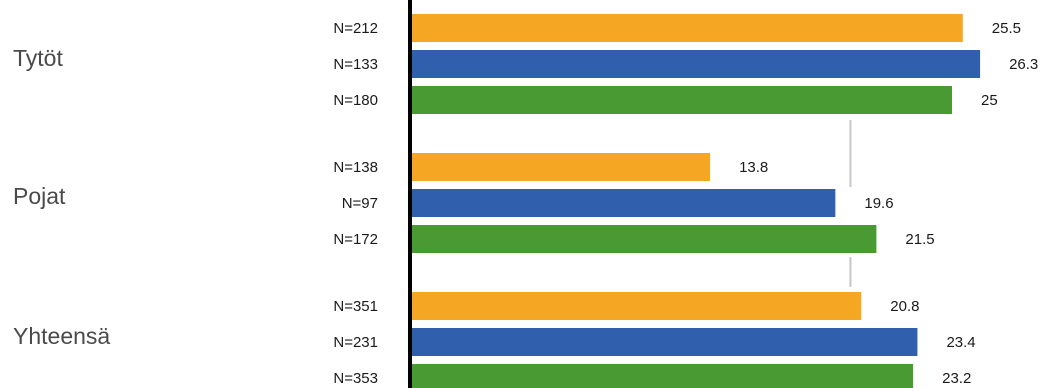  What do you see at coordinates (904, 306) in the screenshot?
I see `value-label: 20.8` at bounding box center [904, 306].